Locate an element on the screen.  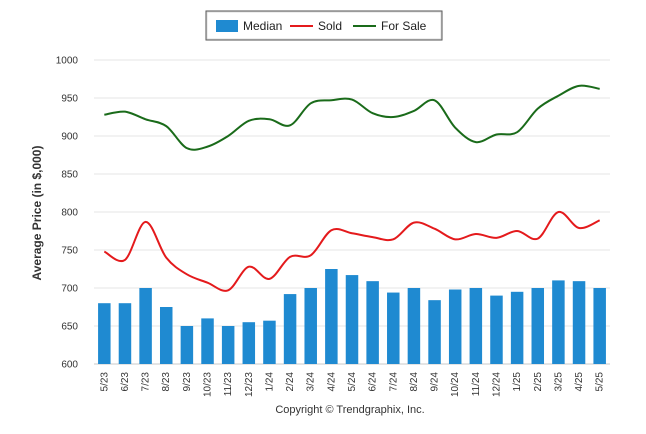
x-tick-label: 3/24 is located at coordinates (311, 382).